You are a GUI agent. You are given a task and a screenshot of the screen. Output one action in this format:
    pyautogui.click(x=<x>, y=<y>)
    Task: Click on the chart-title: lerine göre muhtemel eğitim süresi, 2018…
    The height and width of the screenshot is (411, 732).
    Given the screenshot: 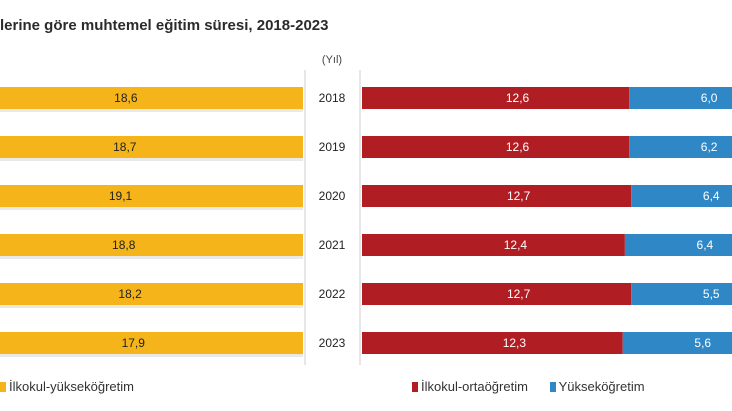 What is the action you would take?
    pyautogui.click(x=164, y=25)
    